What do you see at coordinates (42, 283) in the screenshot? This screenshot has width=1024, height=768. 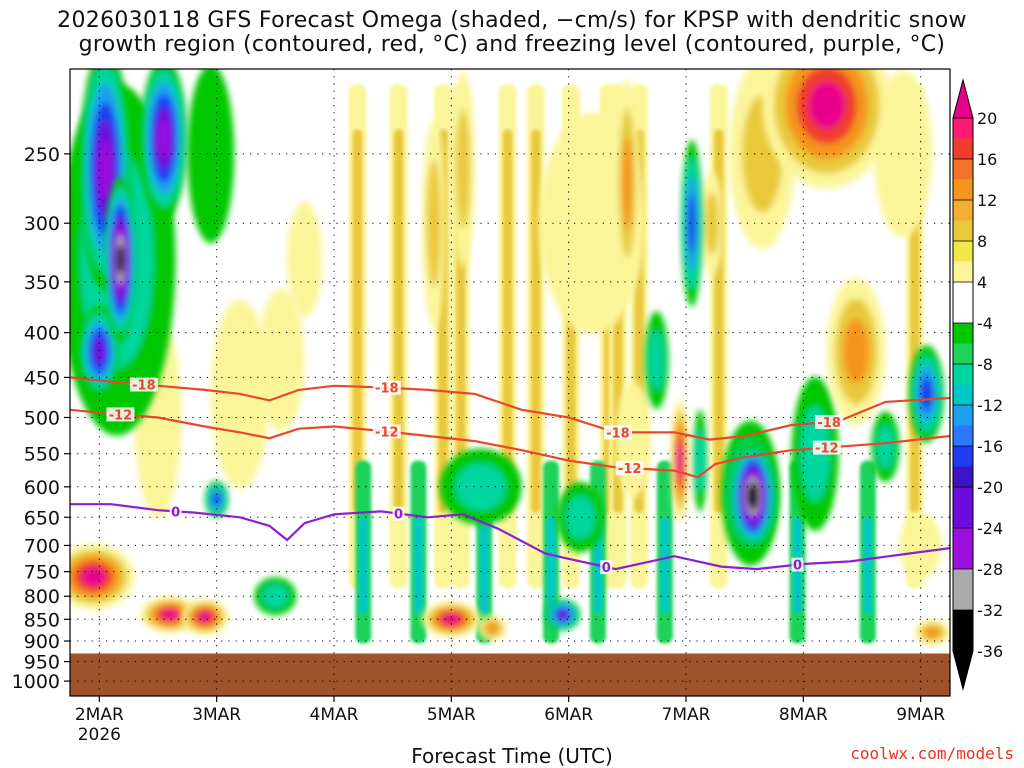 I see `y-tick-label: 350` at bounding box center [42, 283].